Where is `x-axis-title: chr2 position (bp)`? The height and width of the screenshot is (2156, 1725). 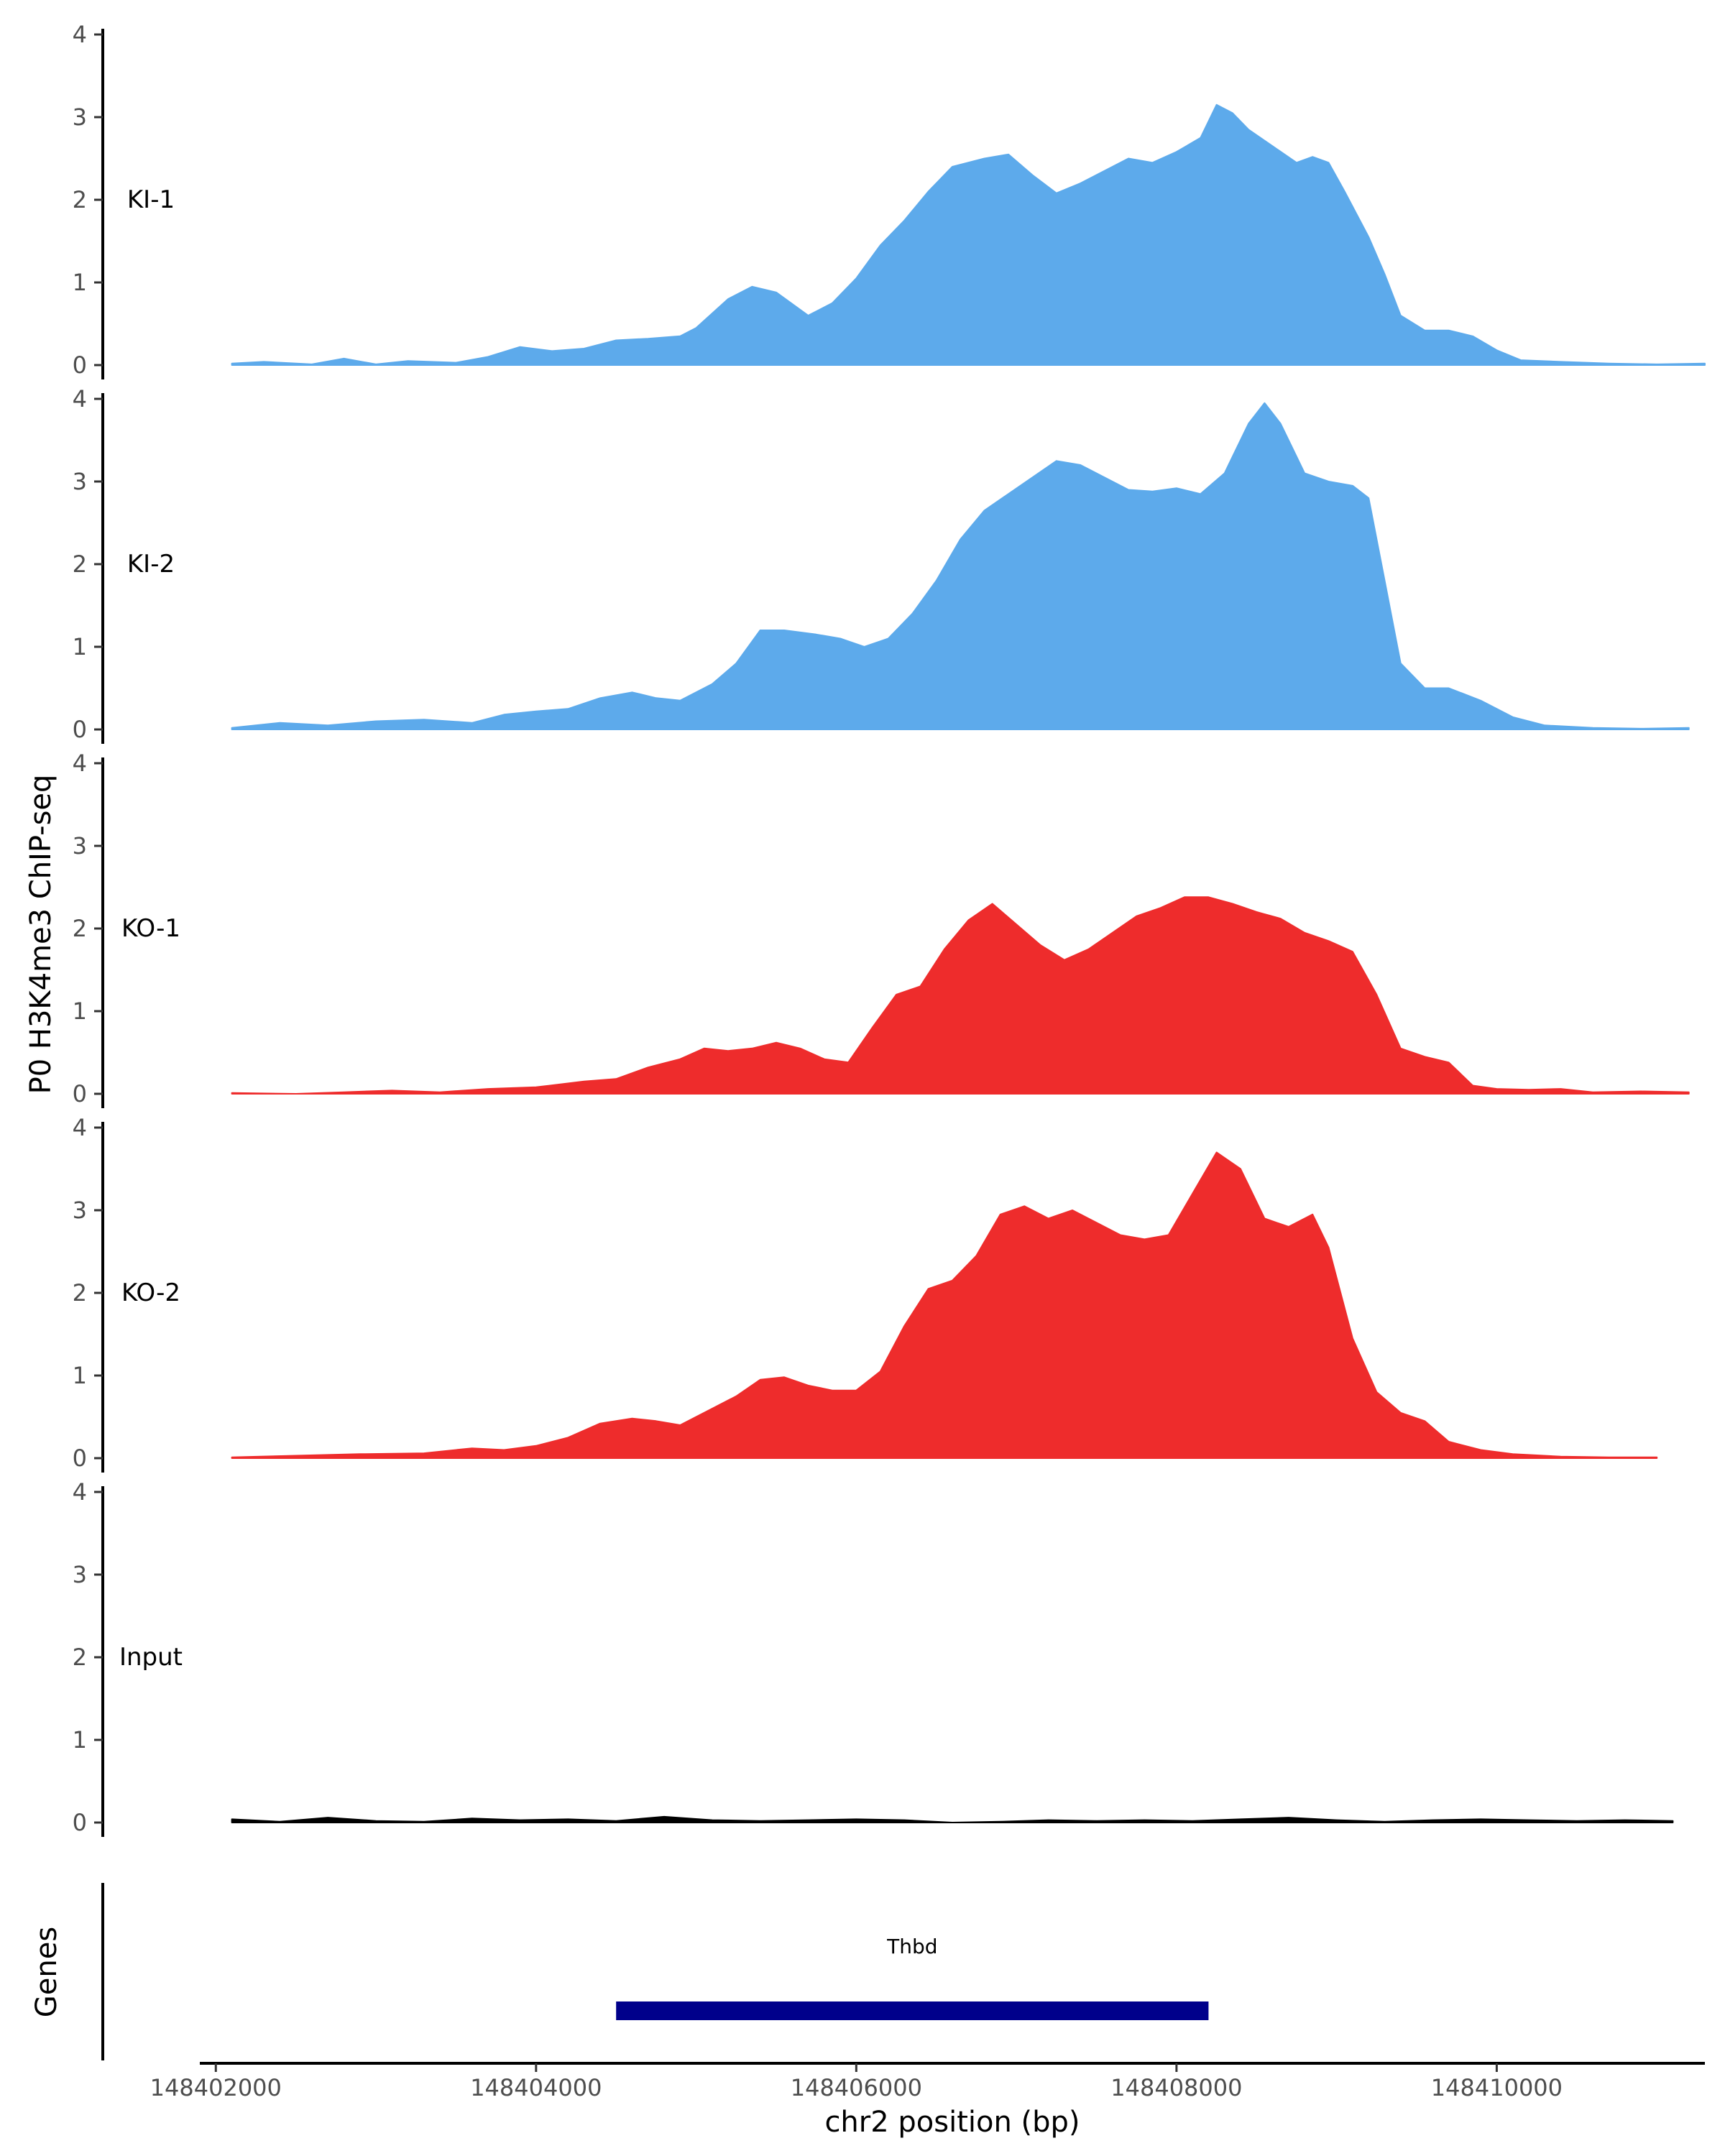 x-axis-title: chr2 position (bp) is located at coordinates (952, 2122).